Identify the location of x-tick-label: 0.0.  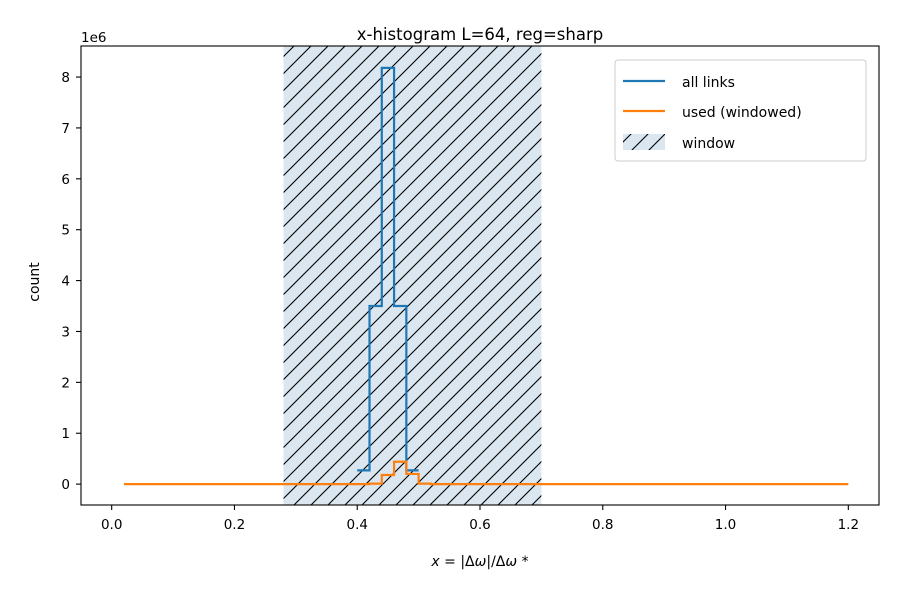
(111, 525).